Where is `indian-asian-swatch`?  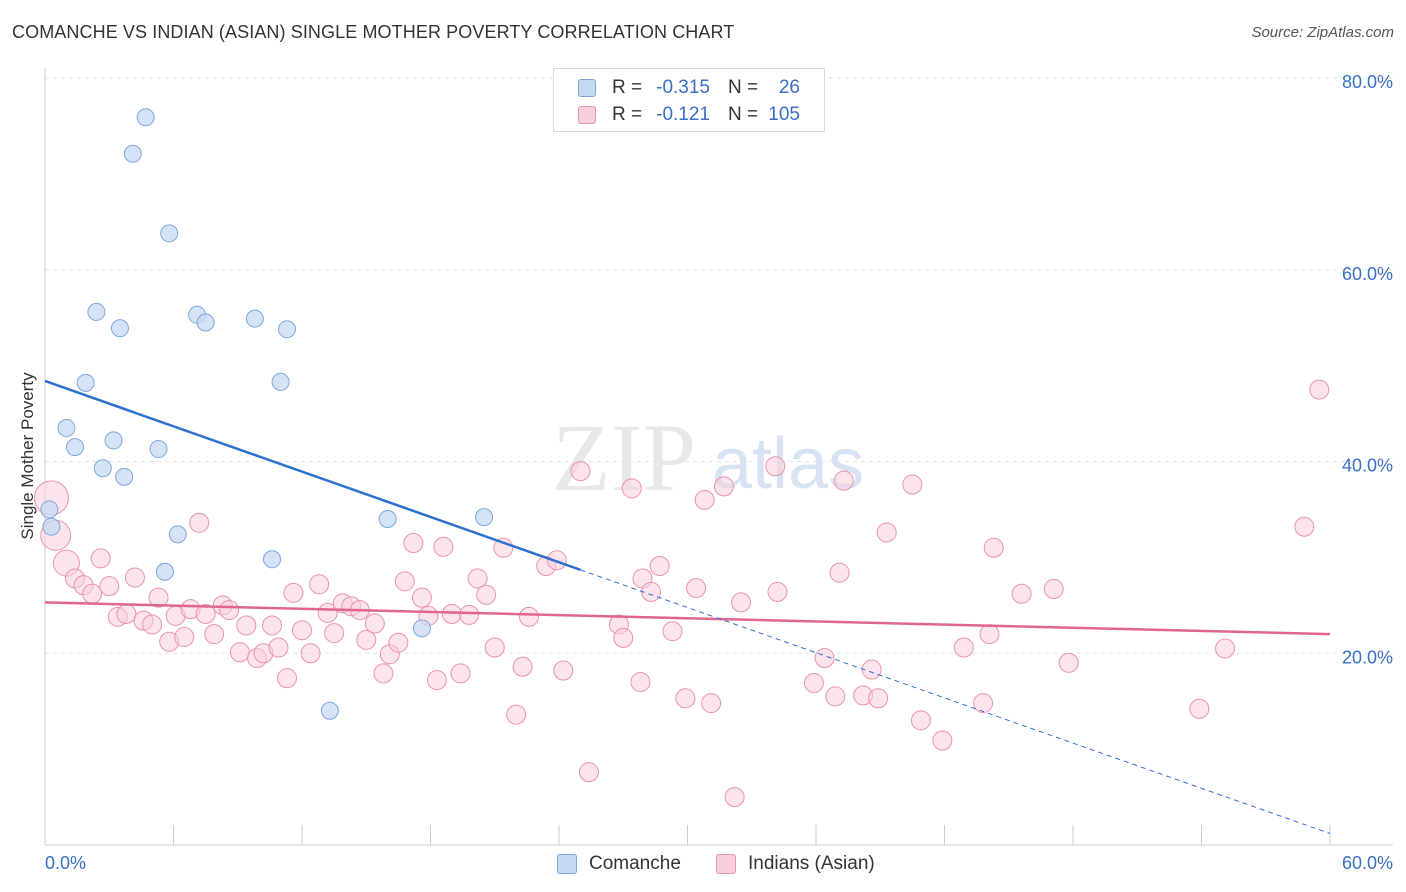
indian-asian-swatch is located at coordinates (726, 864).